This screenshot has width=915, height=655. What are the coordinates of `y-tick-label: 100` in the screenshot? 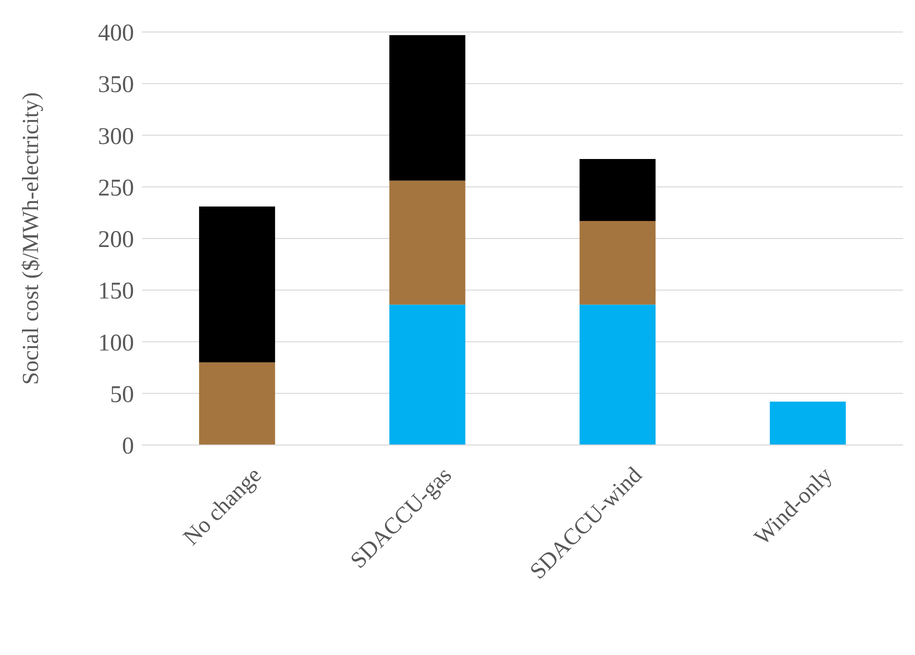 It's located at (116, 343).